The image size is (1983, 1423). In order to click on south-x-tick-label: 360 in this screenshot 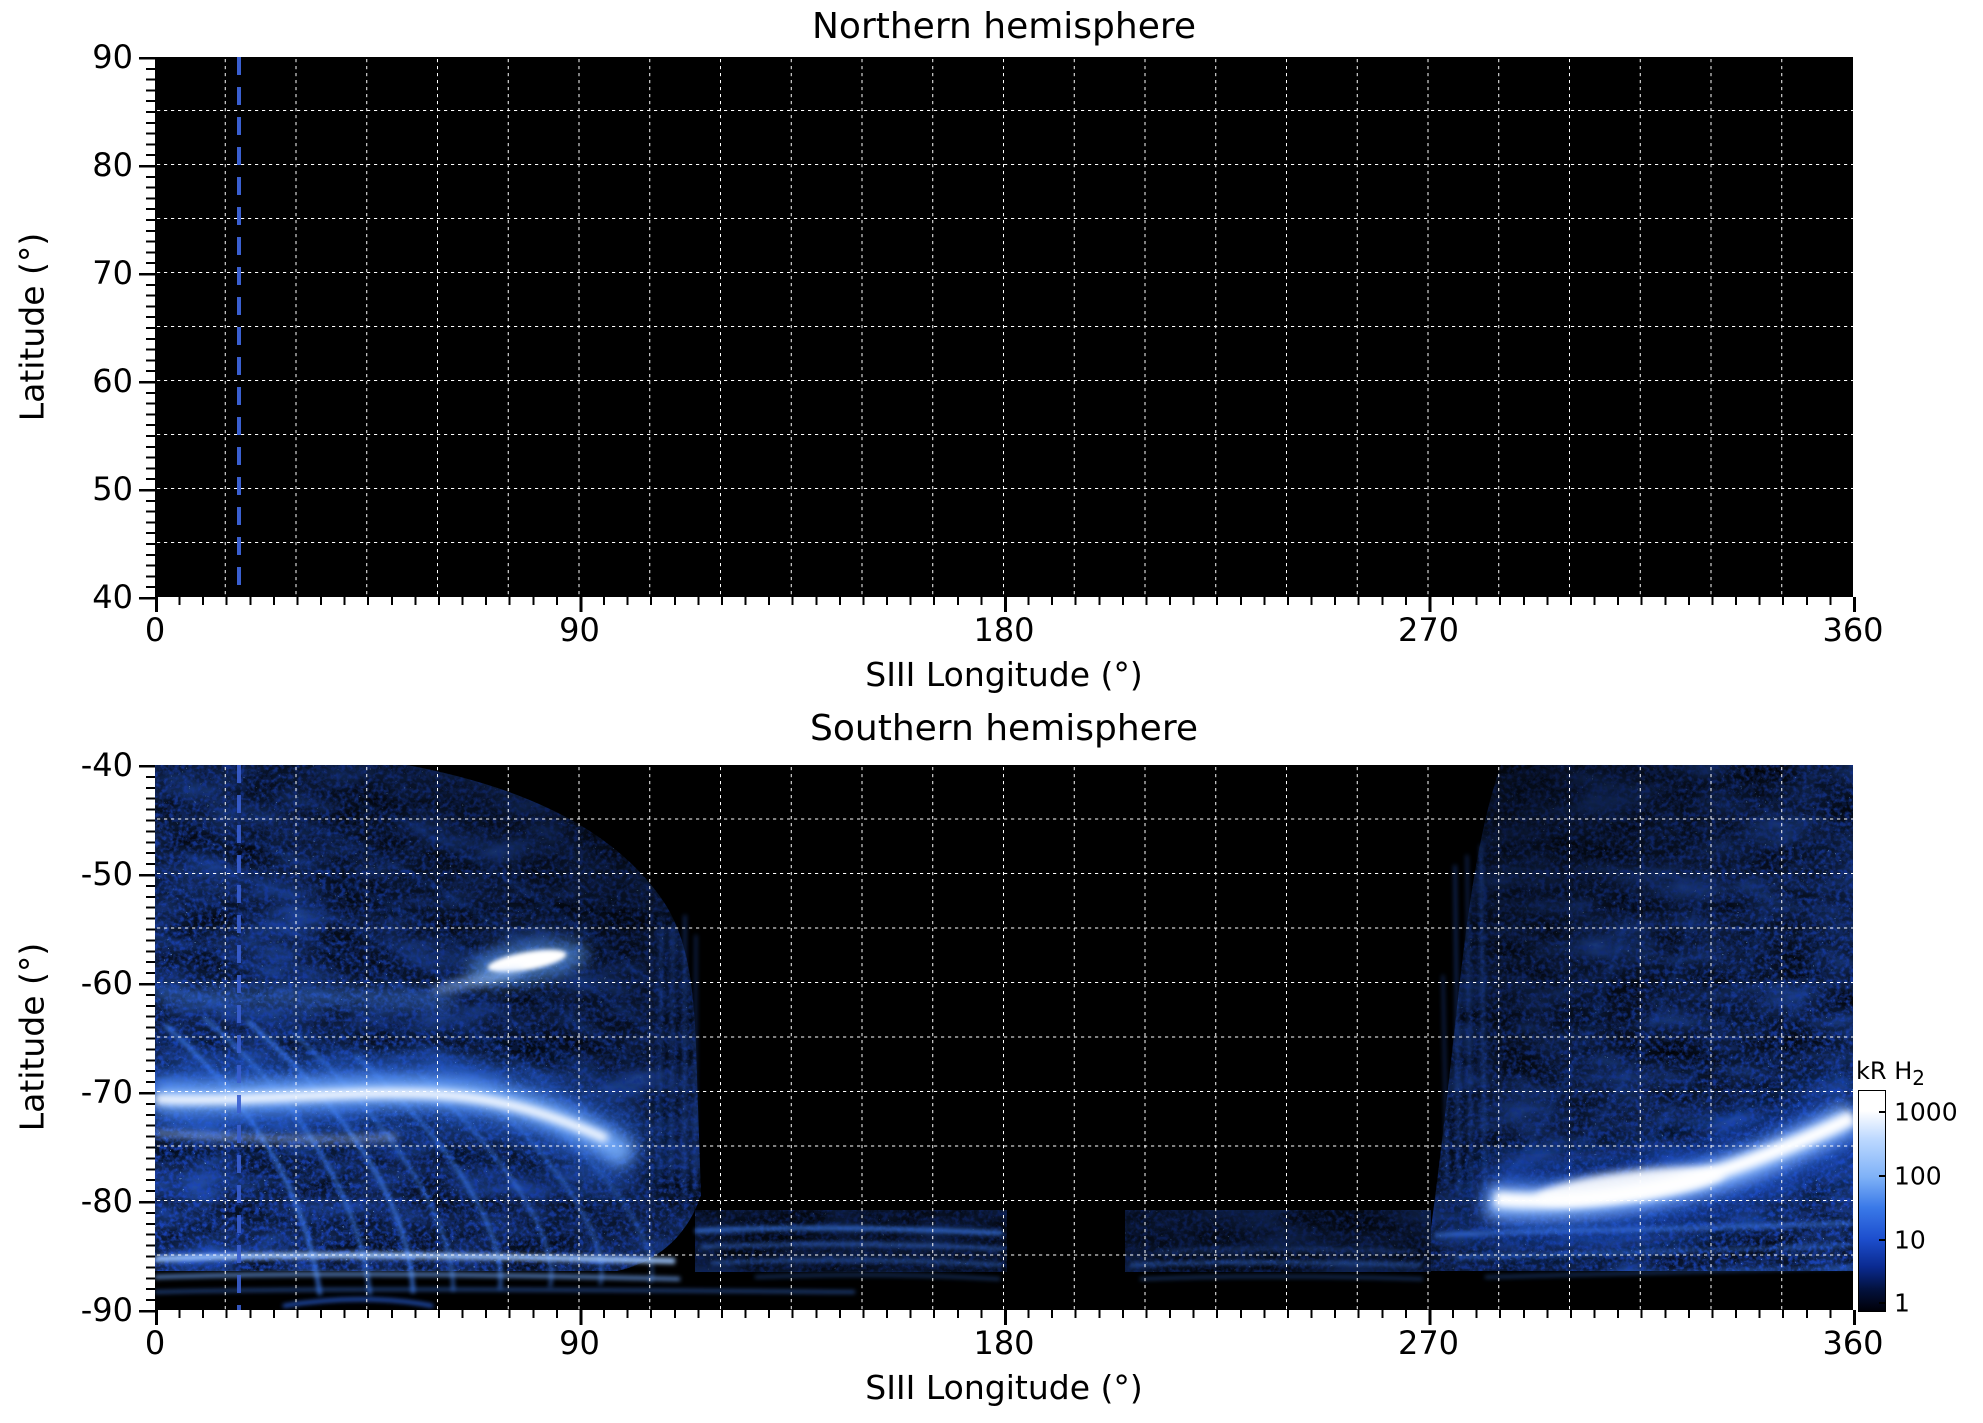, I will do `click(1853, 1343)`.